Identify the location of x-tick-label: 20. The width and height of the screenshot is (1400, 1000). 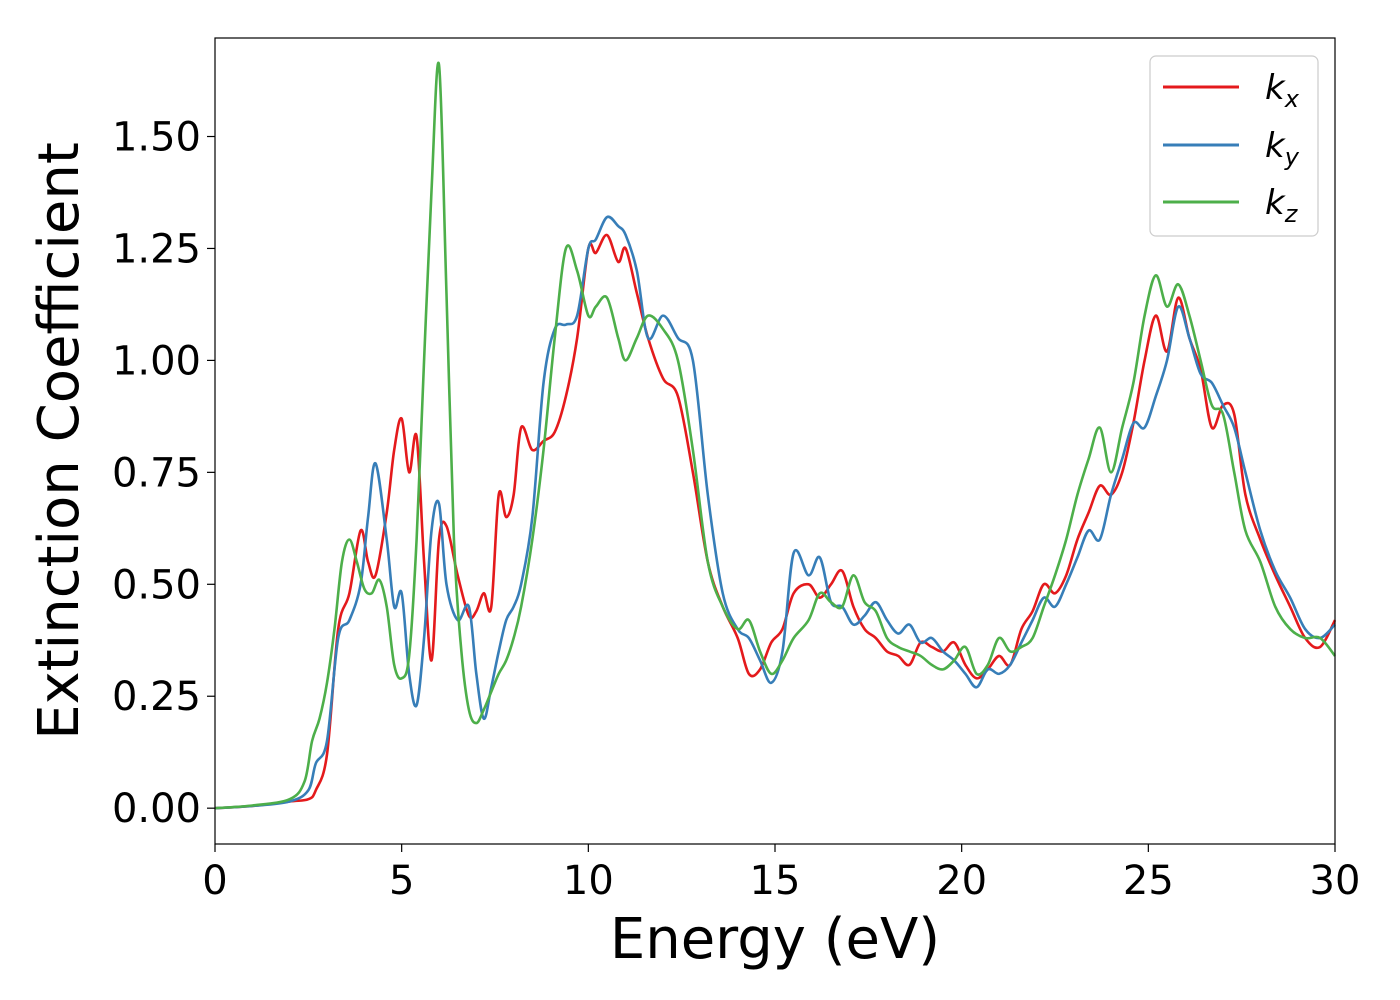
(961, 881).